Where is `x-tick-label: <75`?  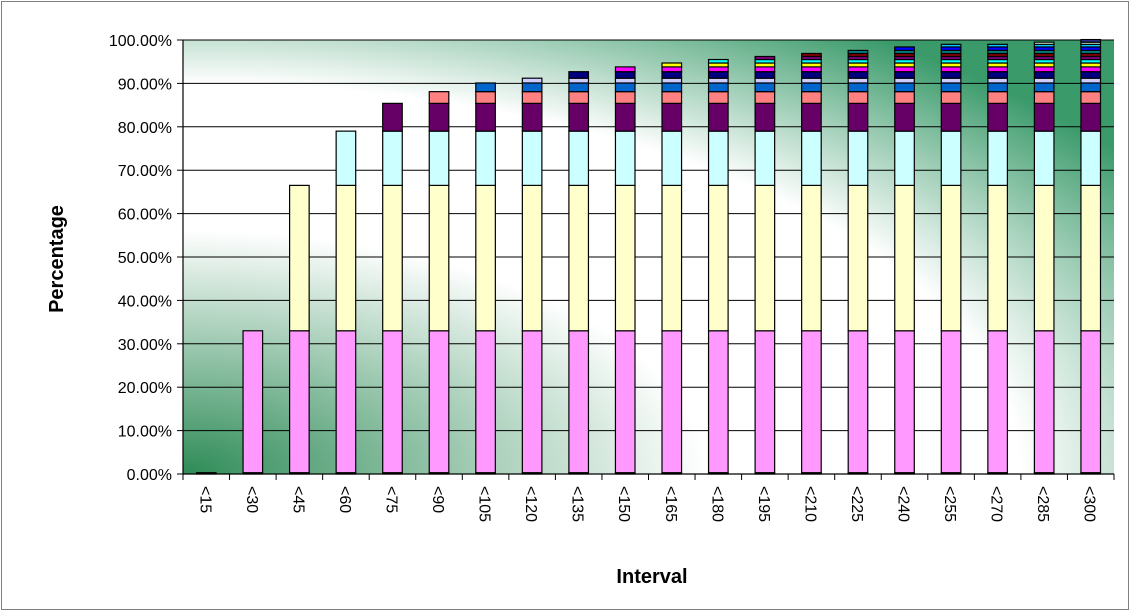
x-tick-label: <75 is located at coordinates (390, 499).